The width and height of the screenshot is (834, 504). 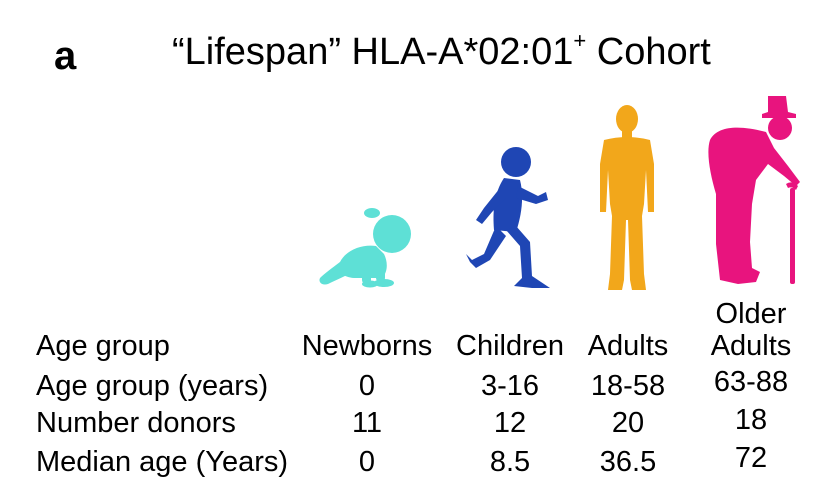 I want to click on row-label-age-group: Age group, so click(x=103, y=346).